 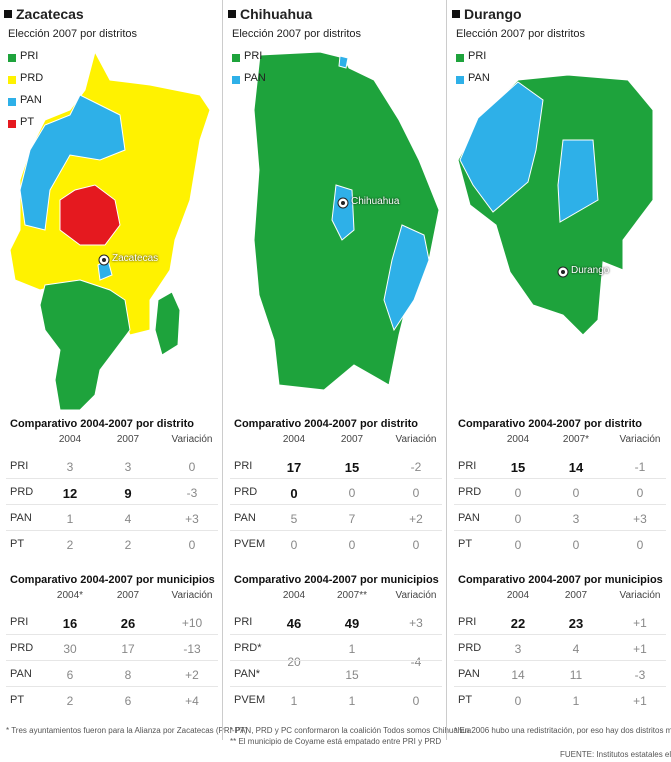 I want to click on legend-label: PRI, so click(x=477, y=56).